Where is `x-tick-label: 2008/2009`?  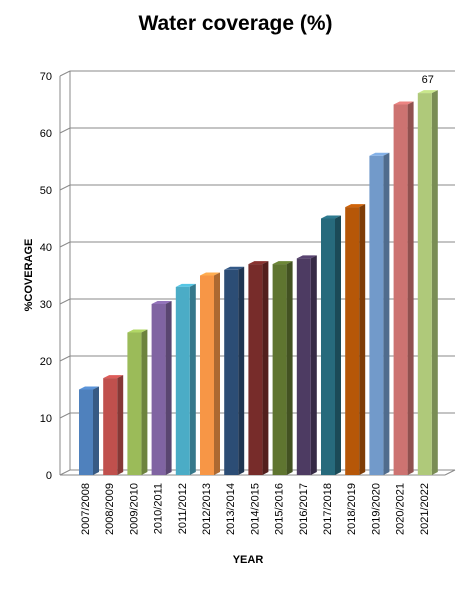 x-tick-label: 2008/2009 is located at coordinates (110, 509).